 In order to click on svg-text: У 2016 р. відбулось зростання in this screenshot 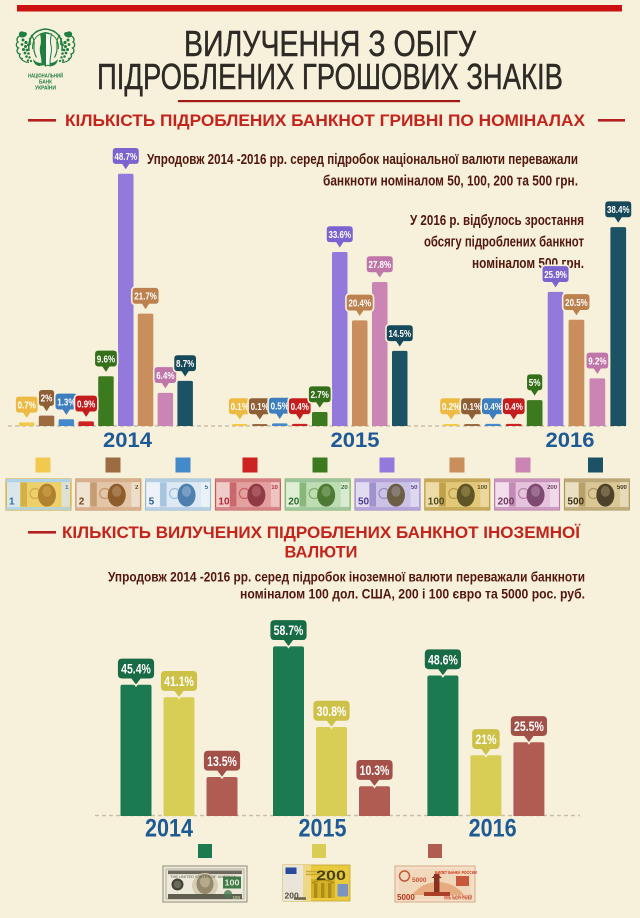, I will do `click(497, 221)`.